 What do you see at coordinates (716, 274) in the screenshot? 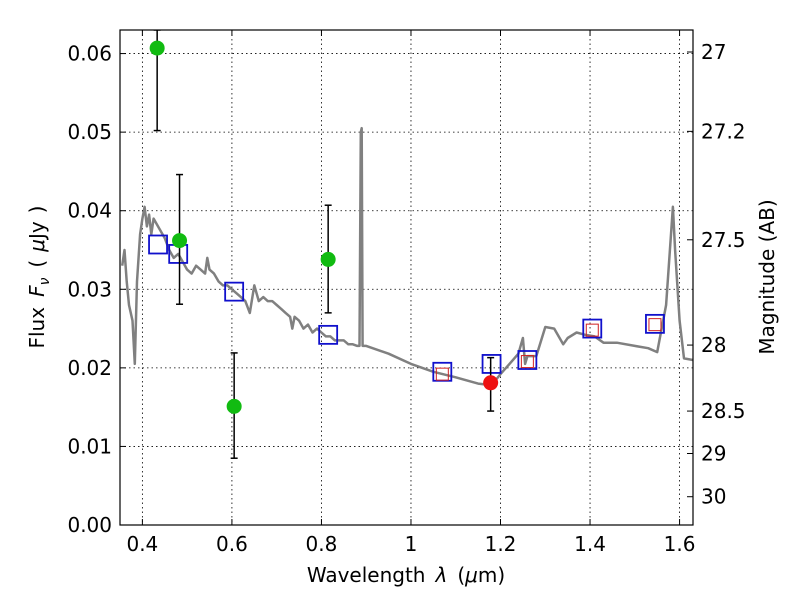
I see `y2-axis-ticks: 27 27.2 27.5 28 28.5 29 30` at bounding box center [716, 274].